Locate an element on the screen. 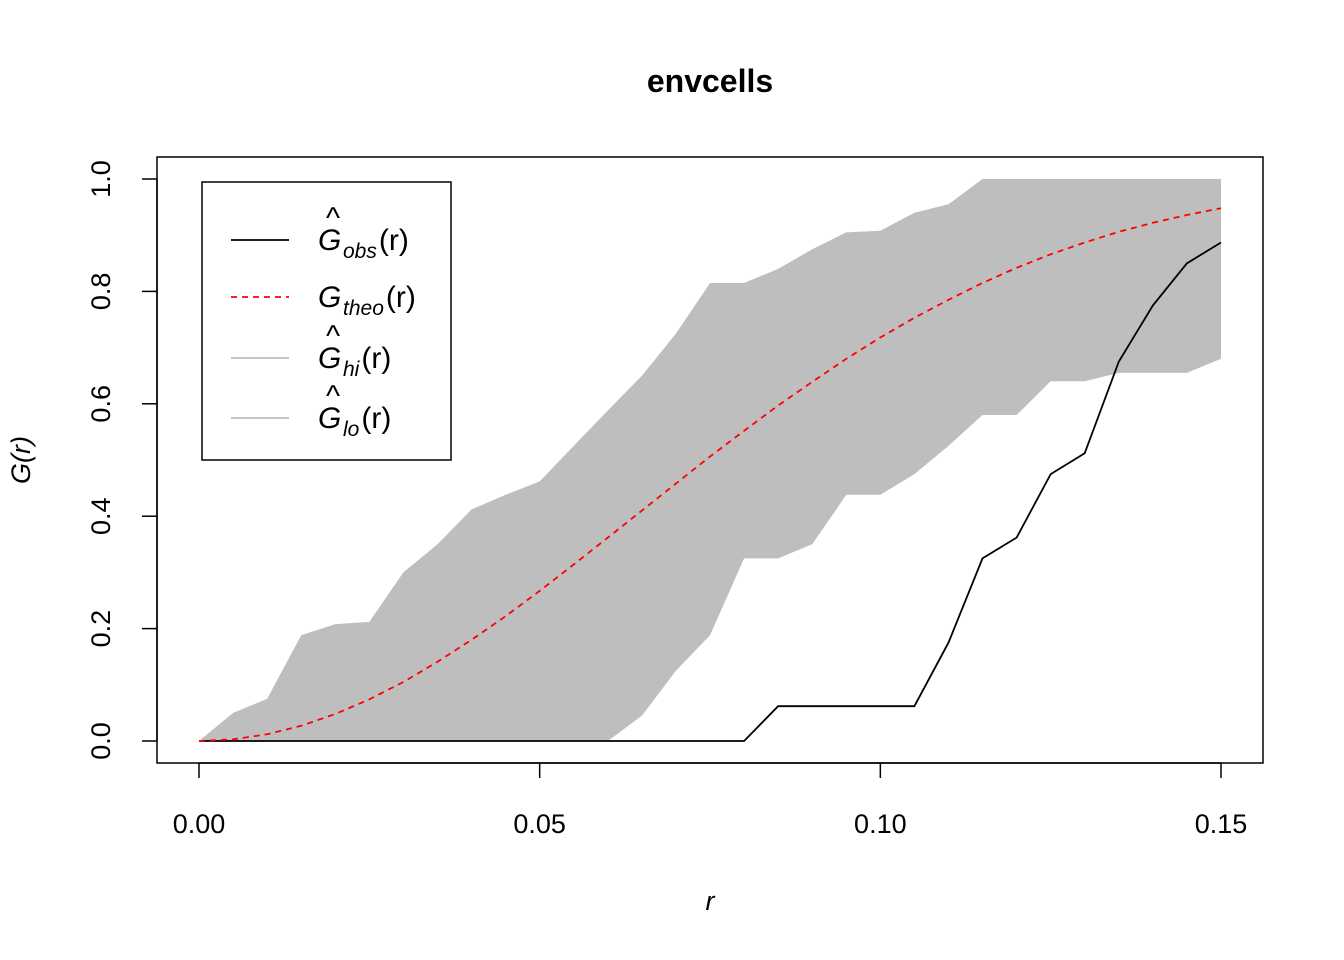  x-tick-label: 0.10 is located at coordinates (880, 824).